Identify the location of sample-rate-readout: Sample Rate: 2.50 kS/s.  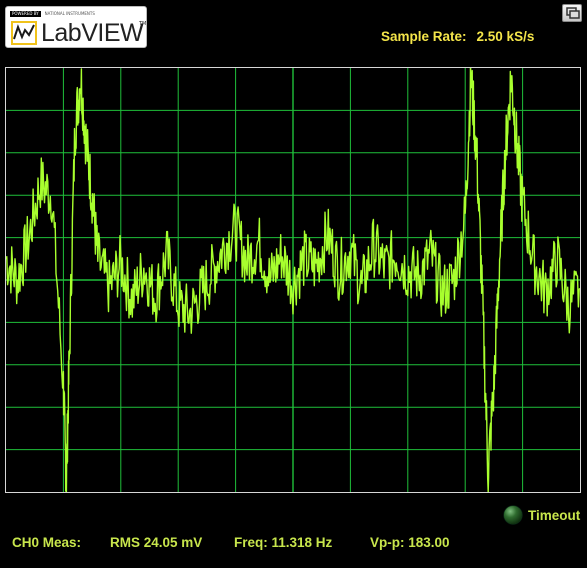
(457, 36).